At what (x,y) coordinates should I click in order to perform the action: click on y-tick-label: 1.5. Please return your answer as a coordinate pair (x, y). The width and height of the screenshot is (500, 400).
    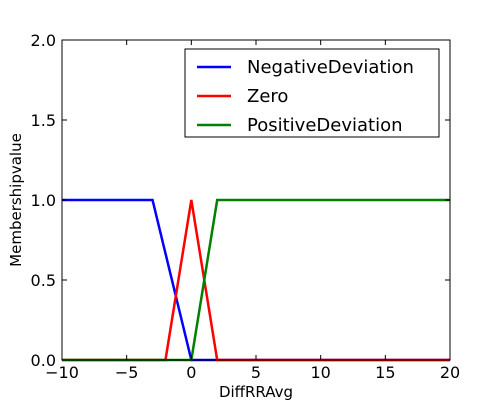
    Looking at the image, I should click on (43, 120).